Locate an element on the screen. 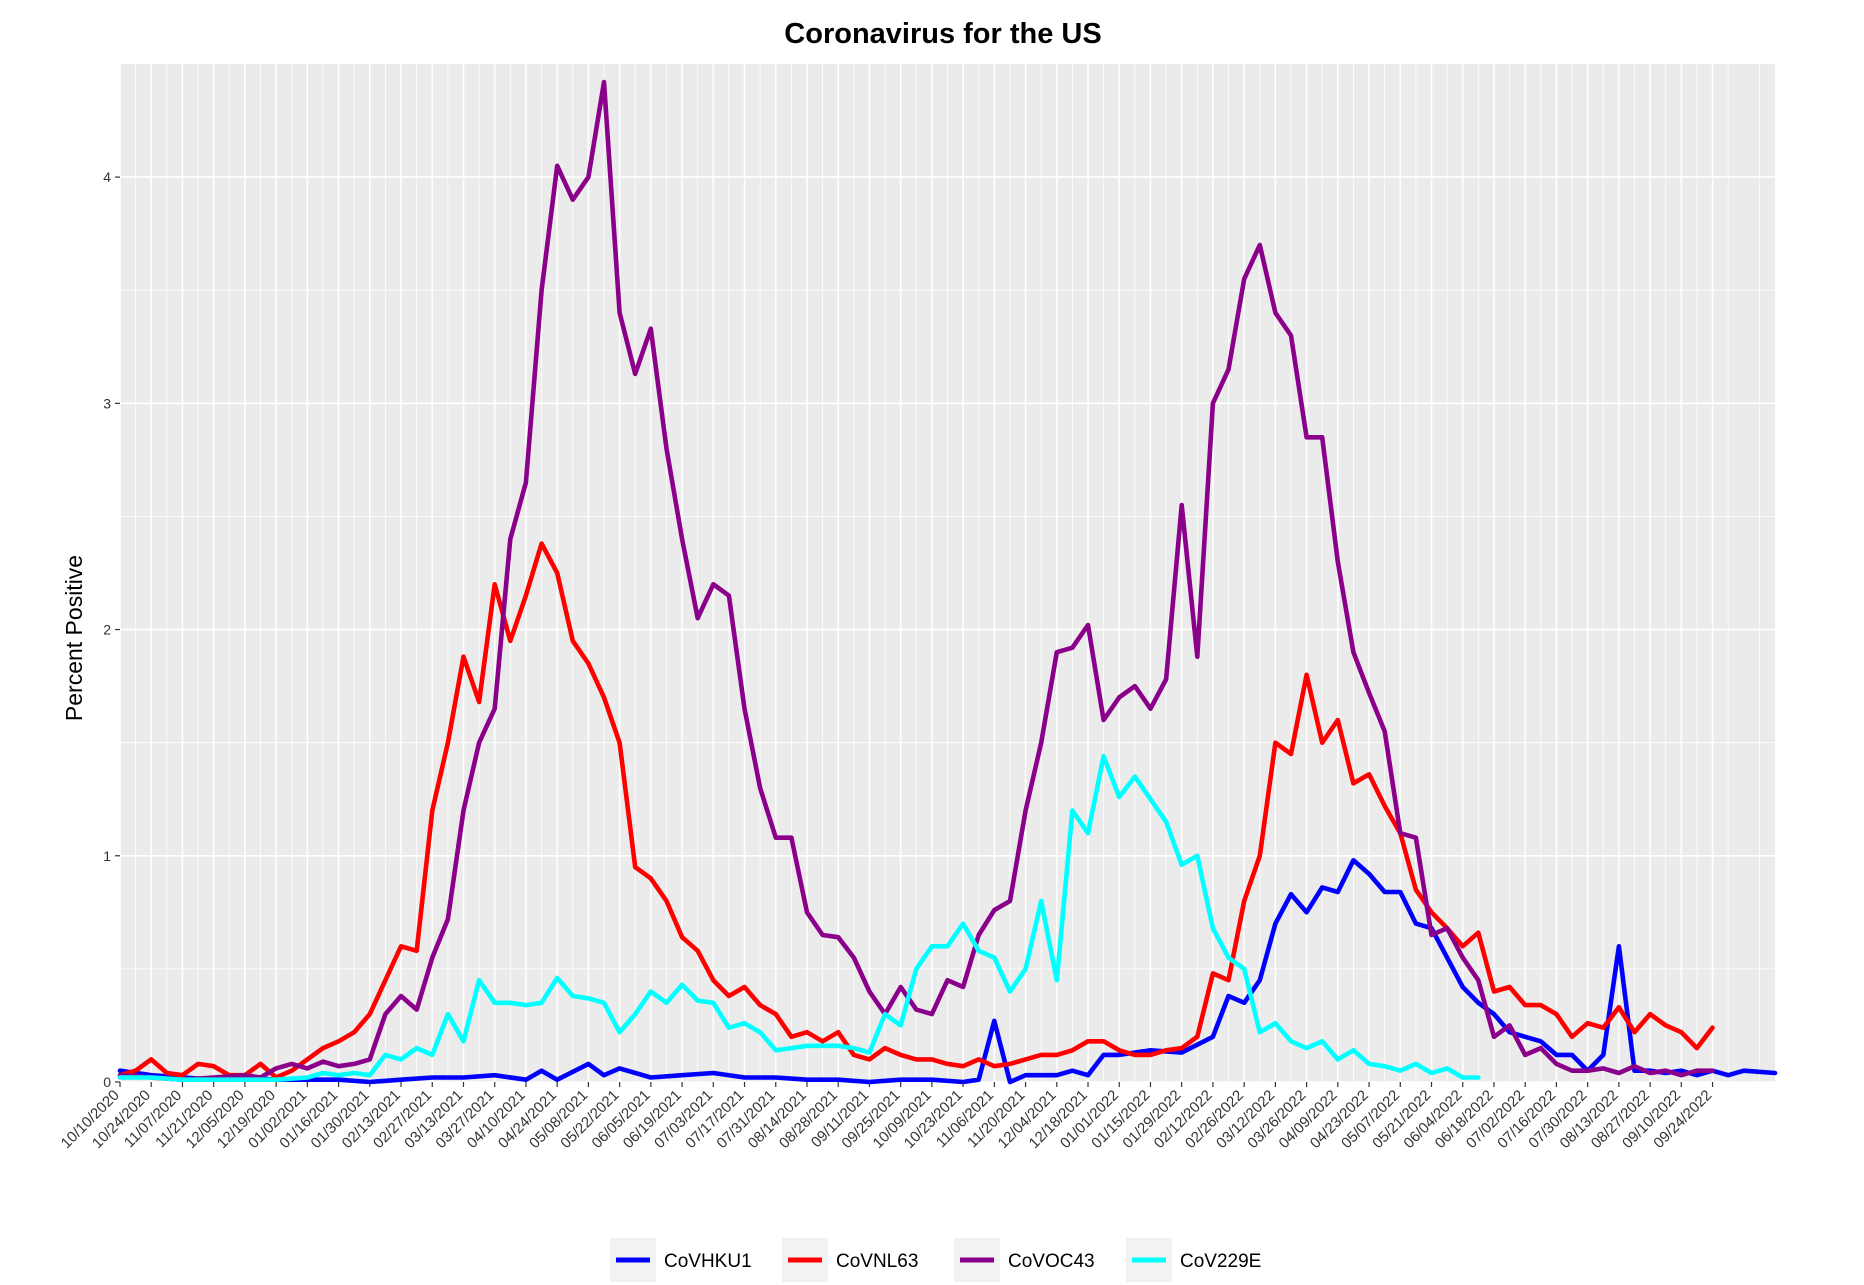 This screenshot has height=1285, width=1864. legend-label-covoc43: CoVOC43 is located at coordinates (1051, 1261).